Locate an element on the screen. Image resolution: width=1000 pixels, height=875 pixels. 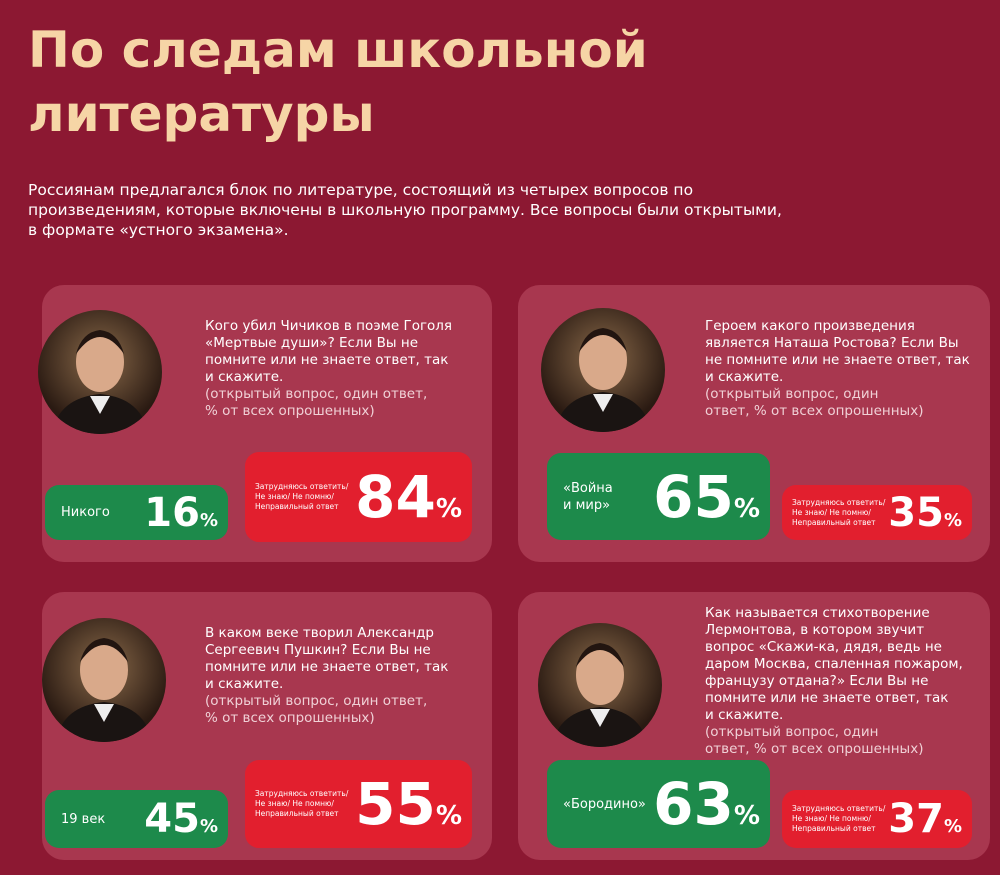
answer-line: Никого is located at coordinates (85, 512).